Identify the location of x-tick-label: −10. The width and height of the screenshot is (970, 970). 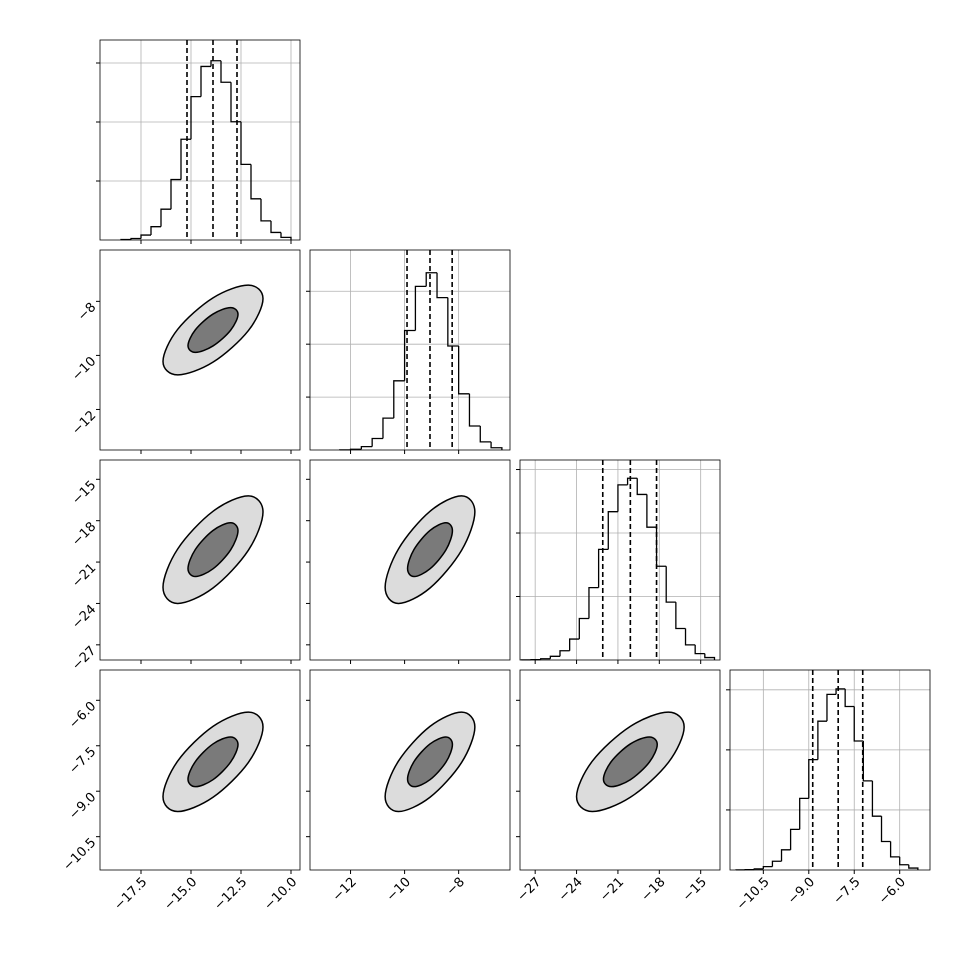
(399, 890).